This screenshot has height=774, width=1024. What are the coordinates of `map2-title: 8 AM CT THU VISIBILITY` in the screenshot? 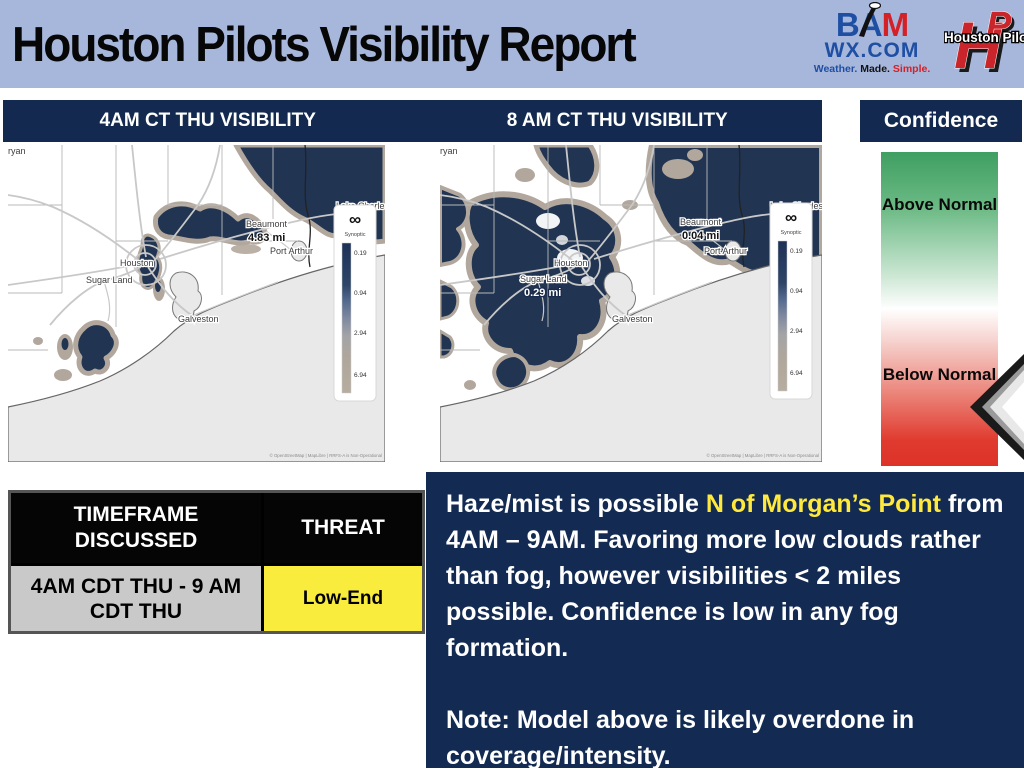 It's located at (617, 120).